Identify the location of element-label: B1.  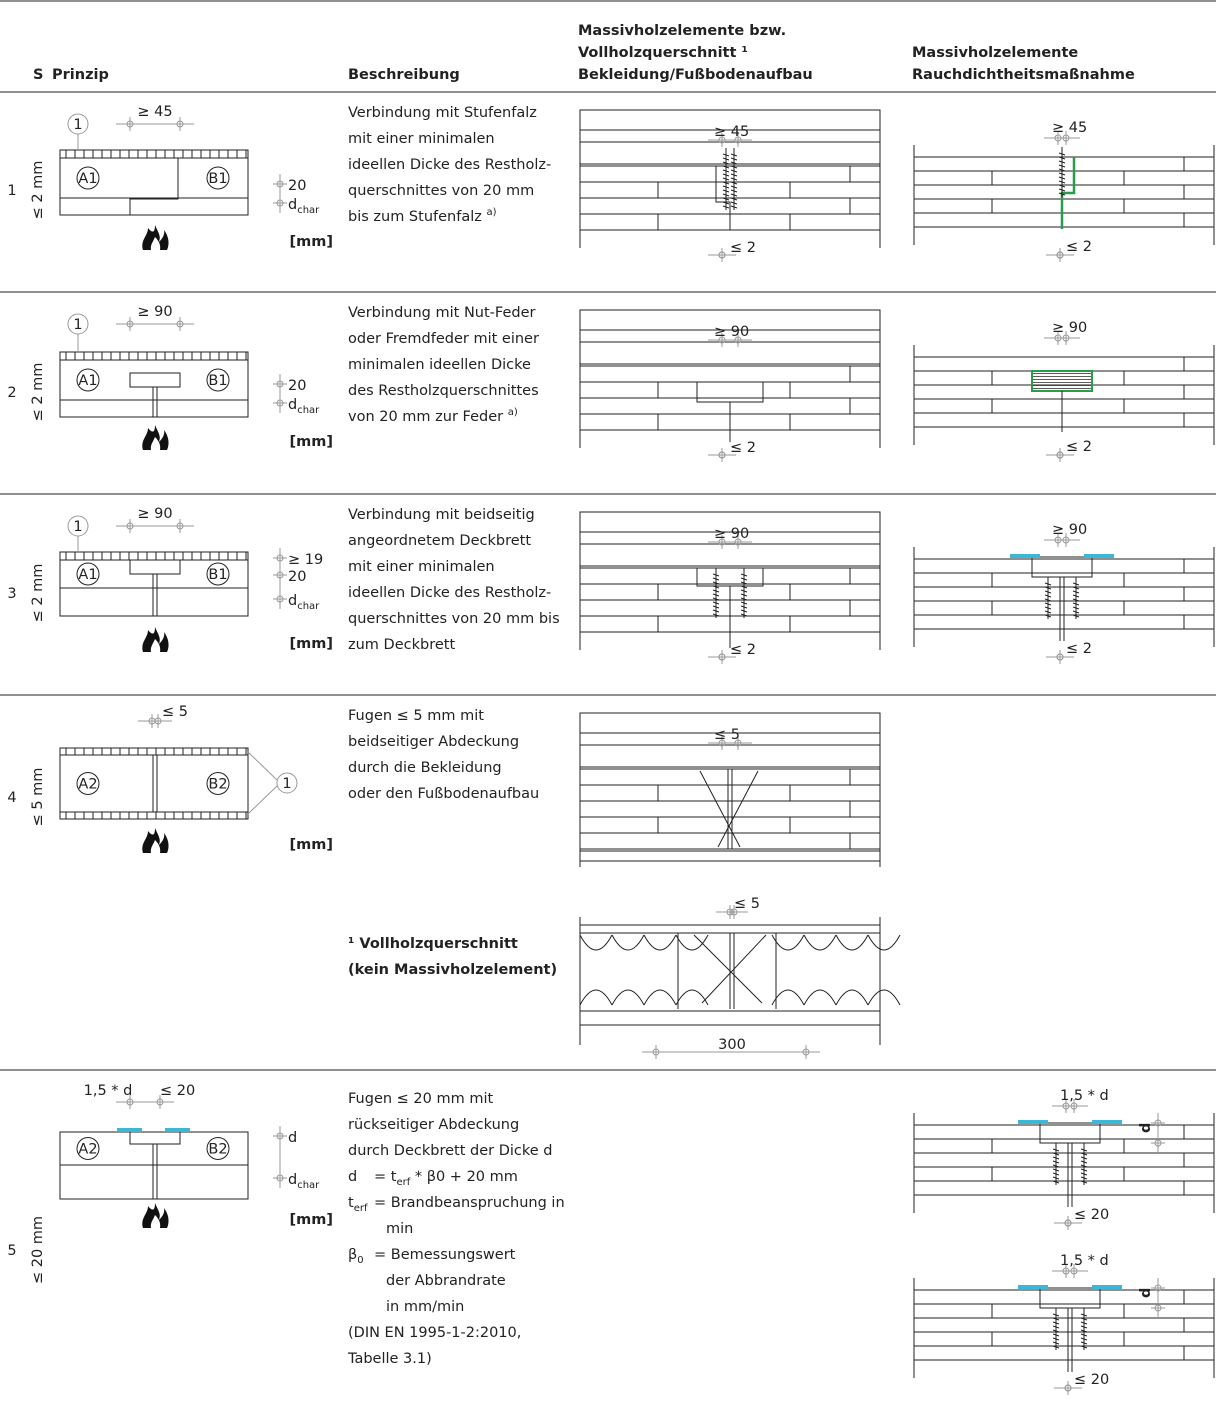
(217, 575).